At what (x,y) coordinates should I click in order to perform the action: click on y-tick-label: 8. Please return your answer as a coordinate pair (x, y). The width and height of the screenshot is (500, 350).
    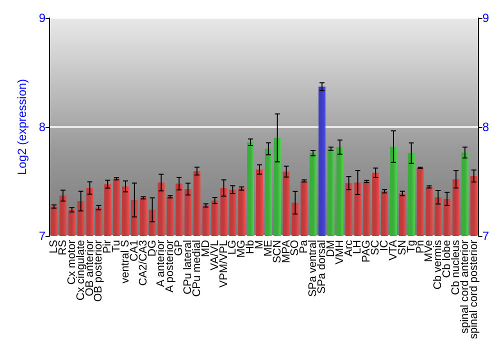
    Looking at the image, I should click on (42, 127).